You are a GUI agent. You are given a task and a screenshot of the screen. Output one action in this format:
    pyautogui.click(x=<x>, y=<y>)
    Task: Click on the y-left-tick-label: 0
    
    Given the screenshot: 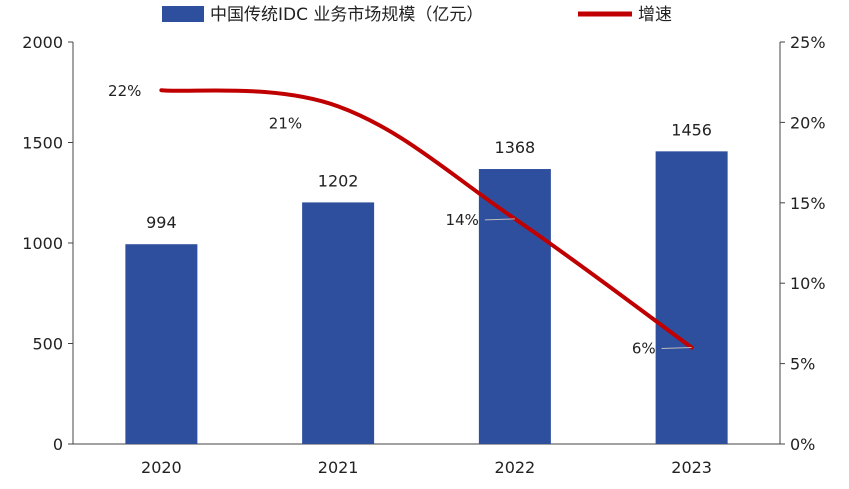 What is the action you would take?
    pyautogui.click(x=58, y=444)
    